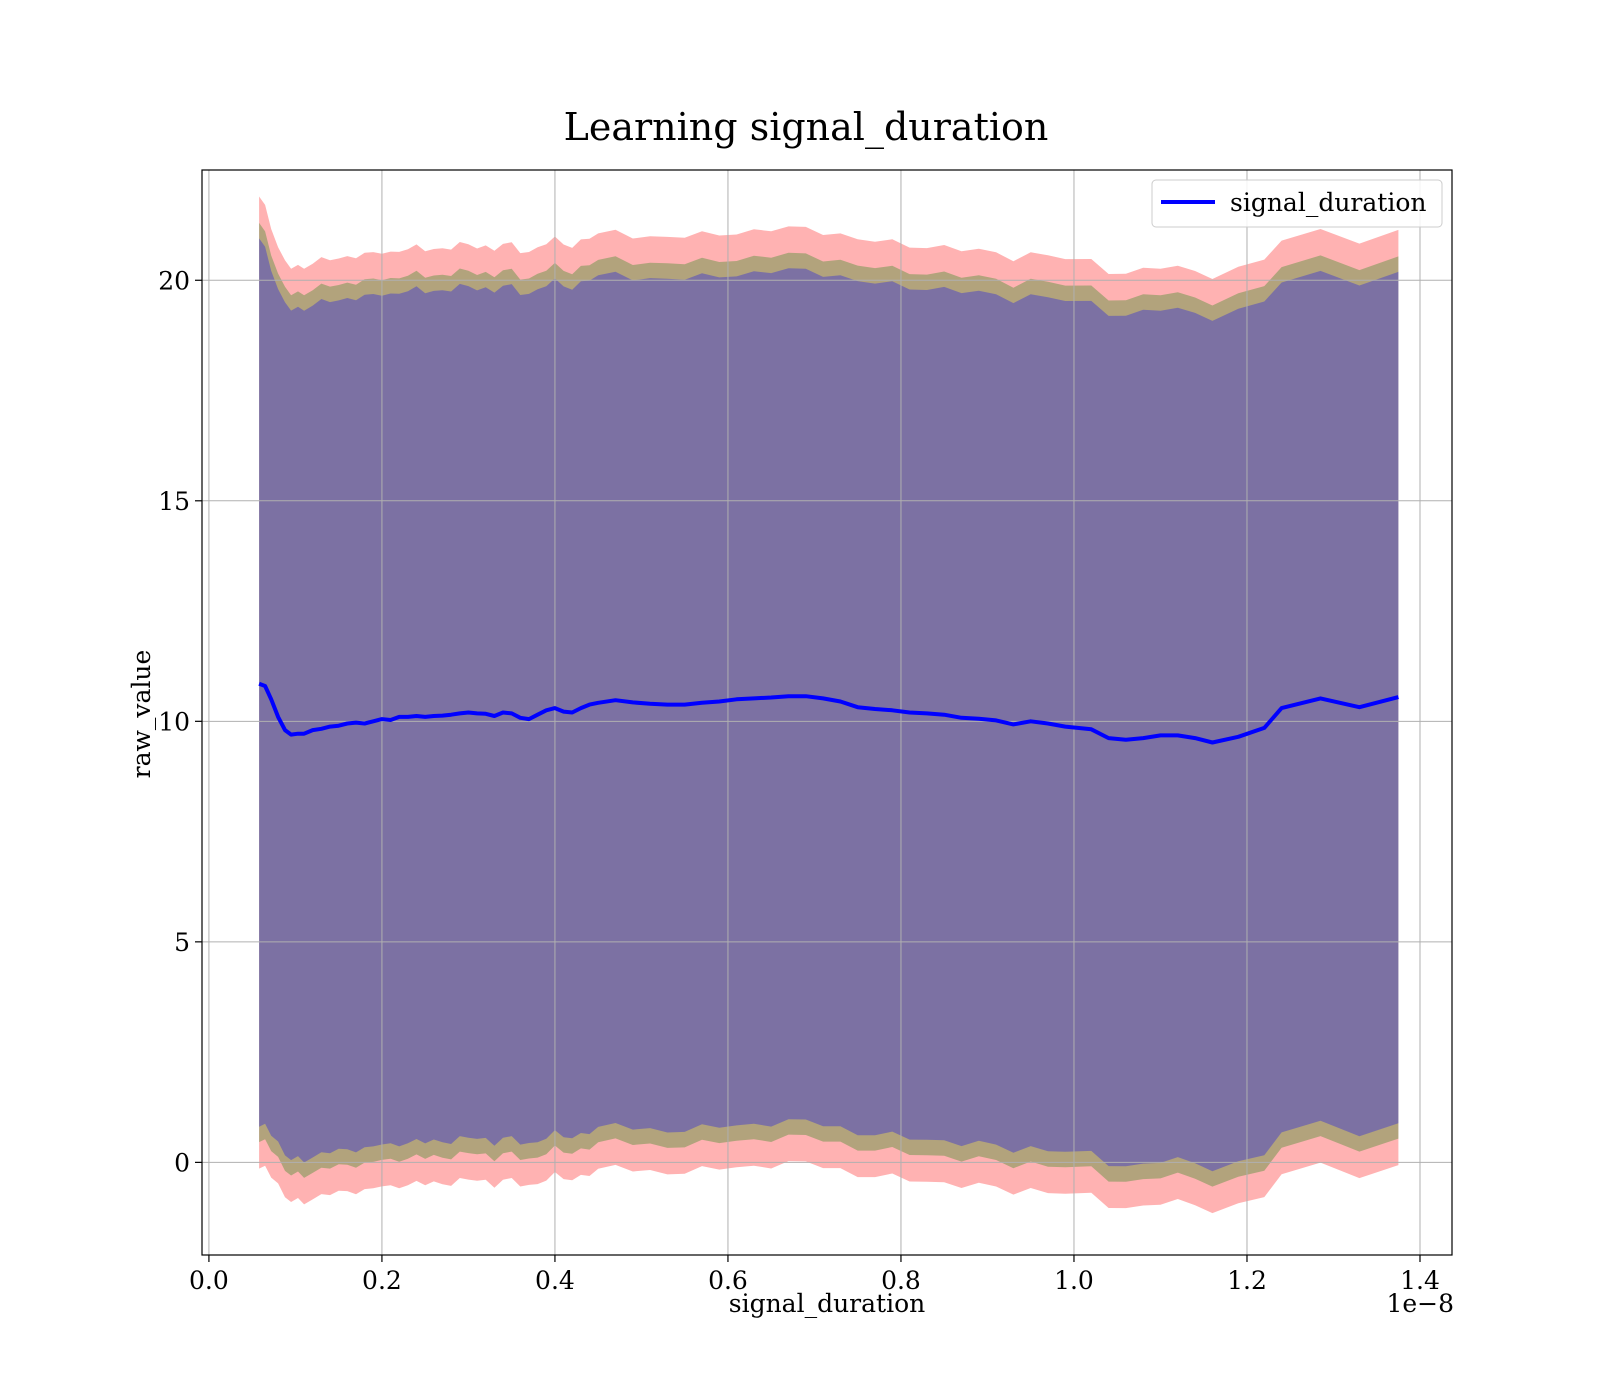 This screenshot has width=1600, height=1400. Describe the element at coordinates (1420, 1303) in the screenshot. I see `x-axis-offset-label: 1e−8` at that location.